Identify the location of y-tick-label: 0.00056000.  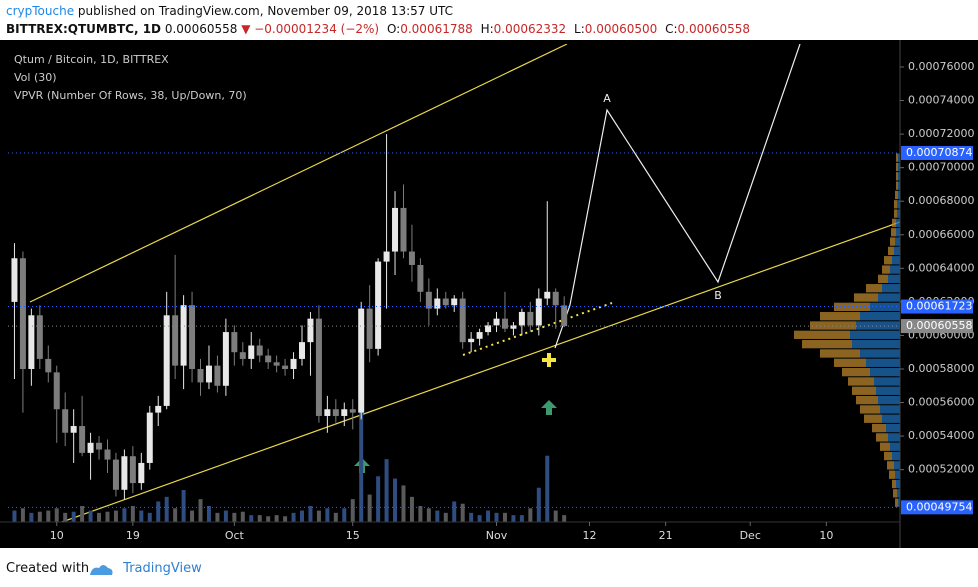
(941, 402).